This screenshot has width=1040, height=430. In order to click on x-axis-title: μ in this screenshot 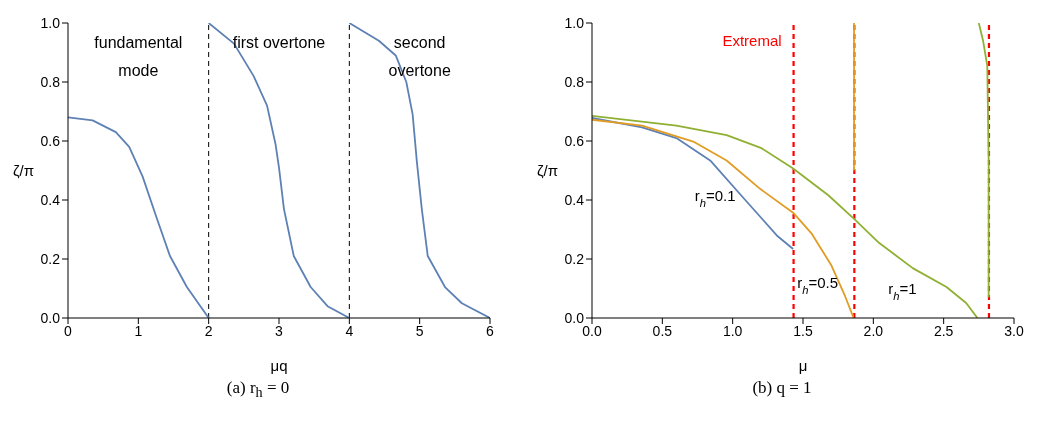, I will do `click(803, 365)`.